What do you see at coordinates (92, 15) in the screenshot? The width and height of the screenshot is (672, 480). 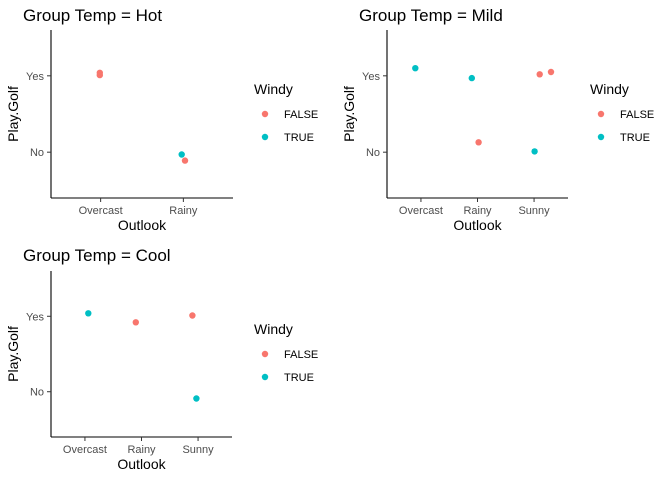 I see `panel-title: Group Temp = Hot` at bounding box center [92, 15].